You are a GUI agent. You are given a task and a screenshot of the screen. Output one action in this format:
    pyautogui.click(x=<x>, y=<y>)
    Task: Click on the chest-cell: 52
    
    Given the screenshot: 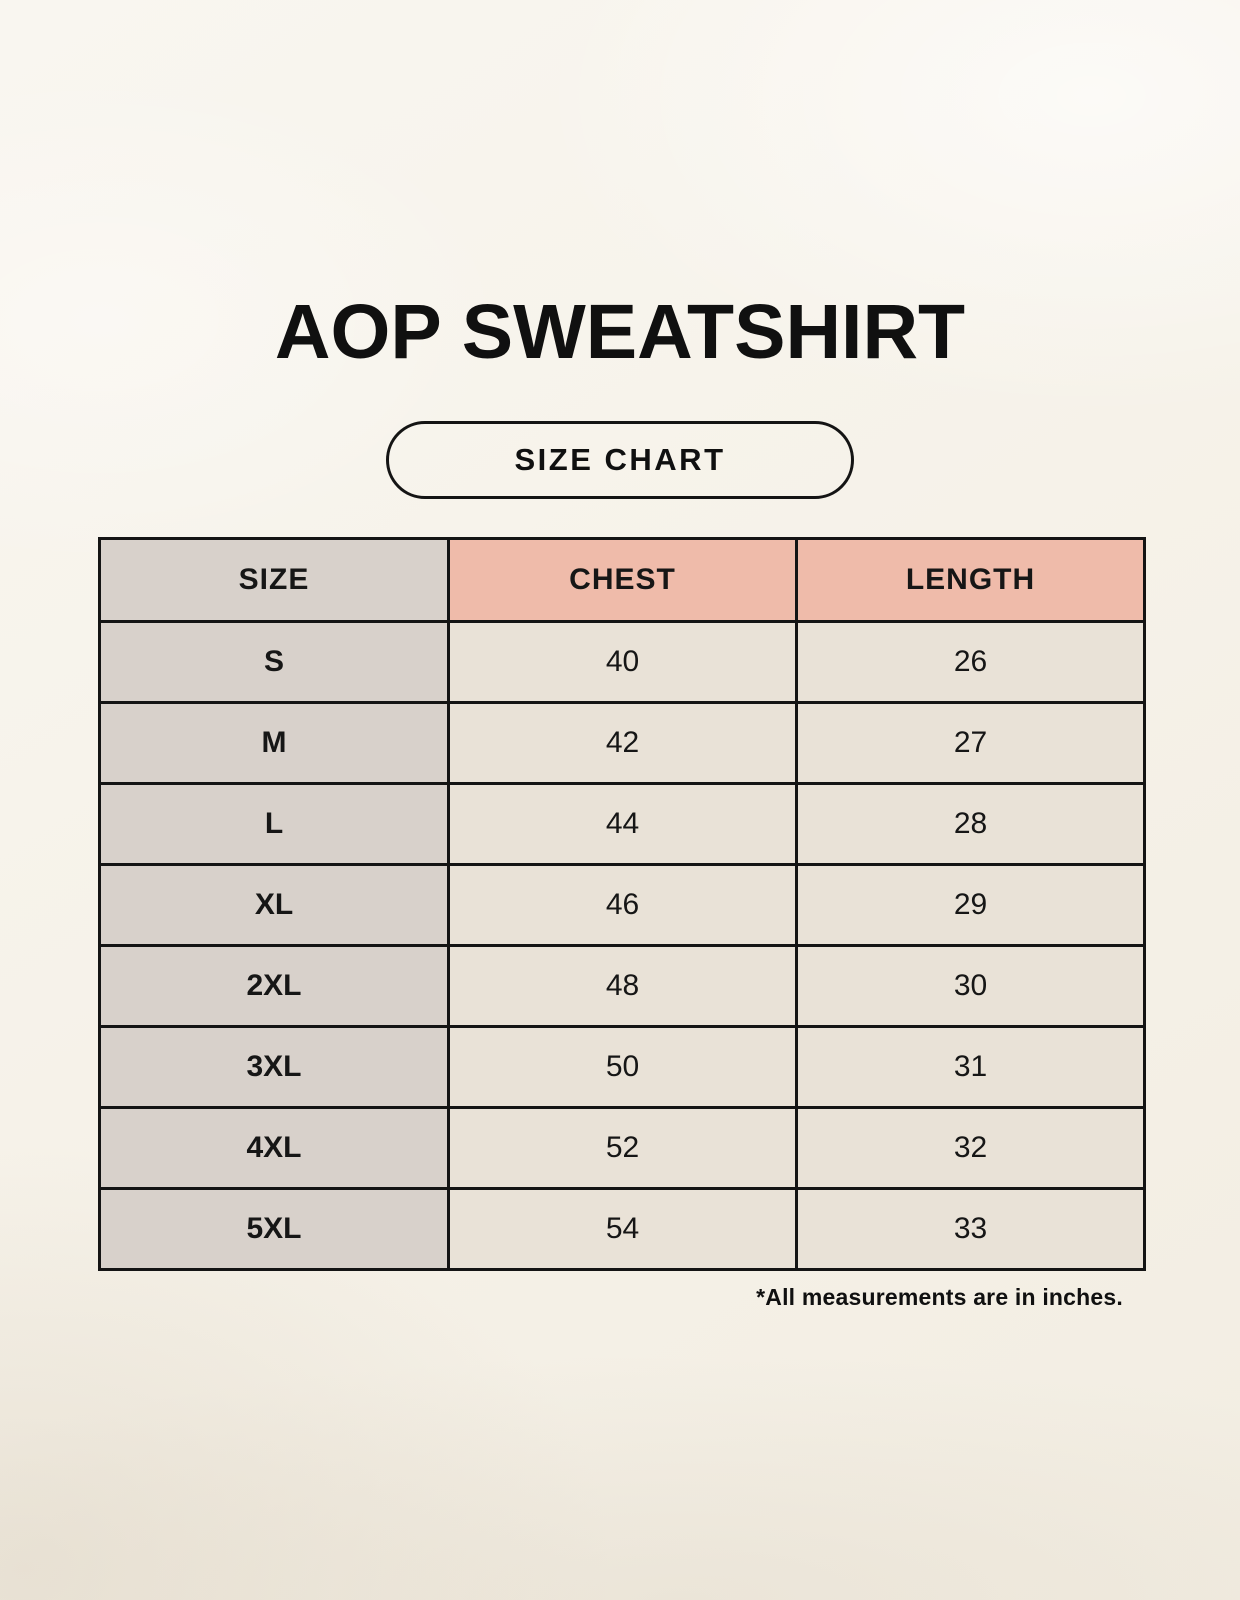 What is the action you would take?
    pyautogui.click(x=622, y=1148)
    